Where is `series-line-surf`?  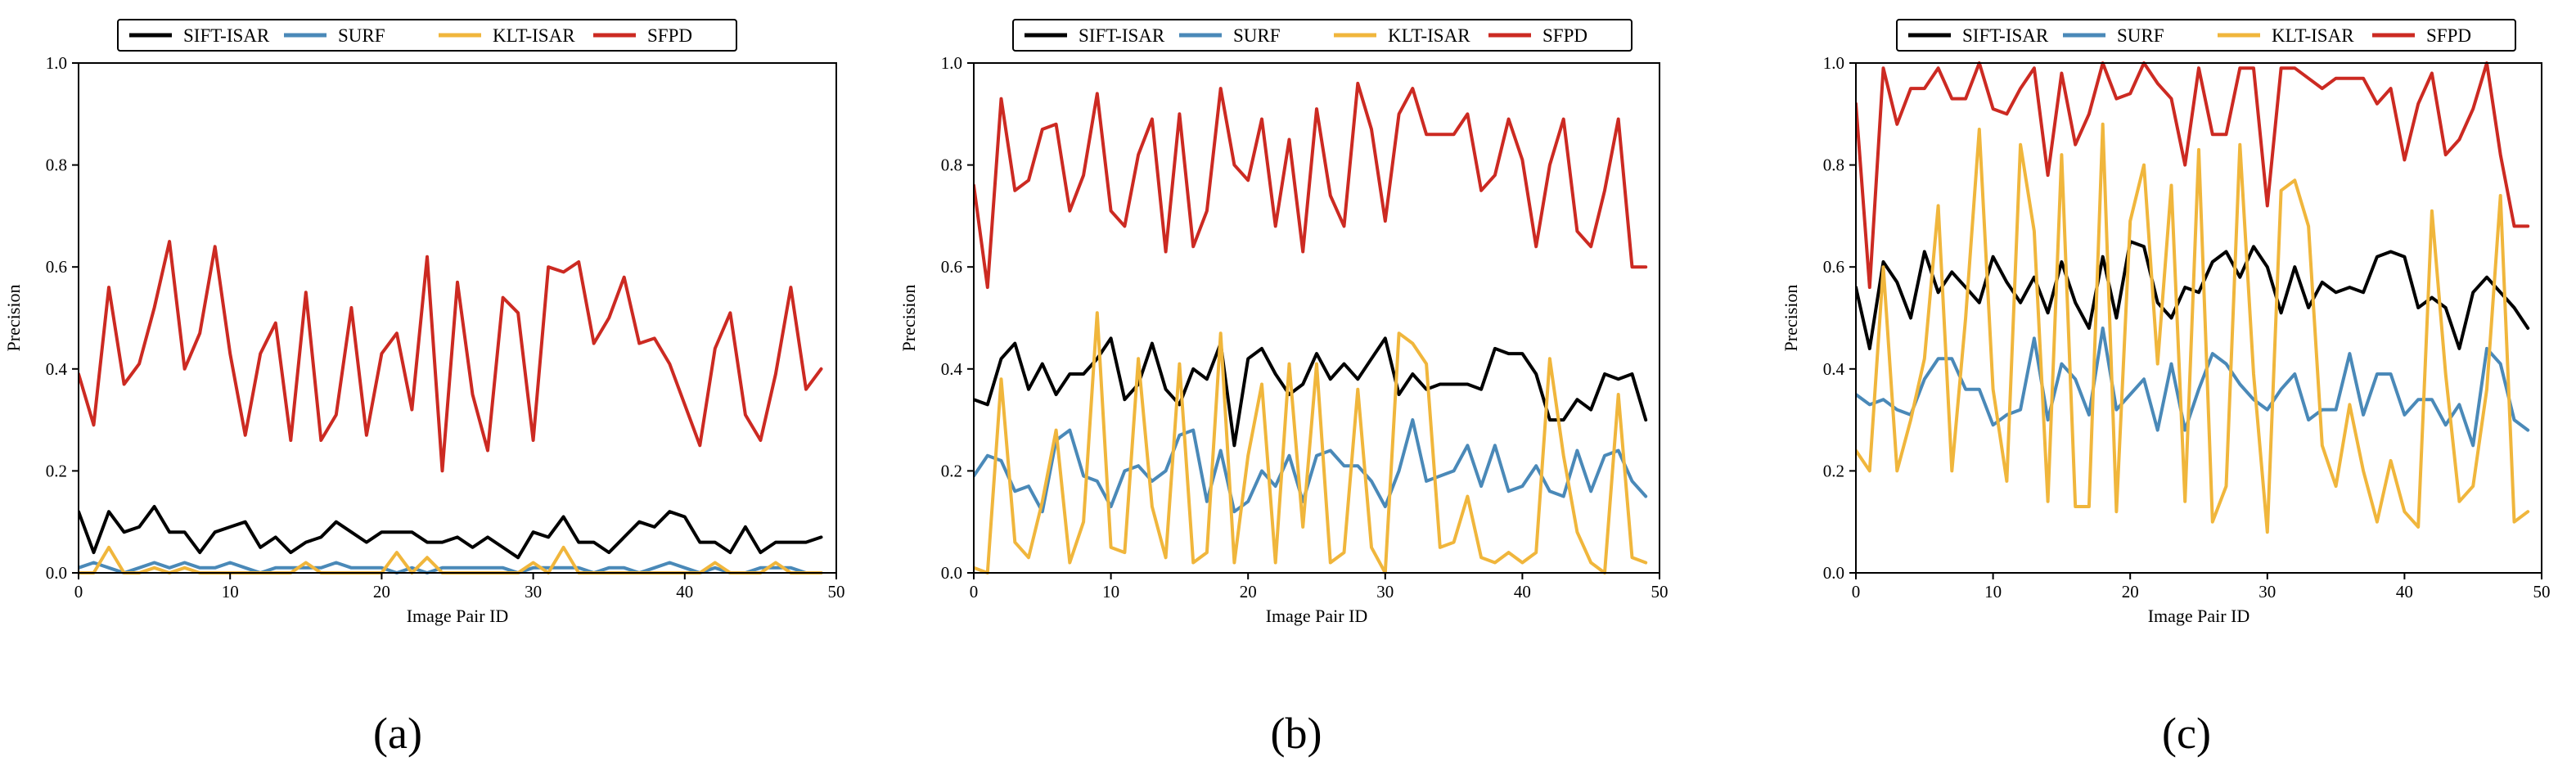 series-line-surf is located at coordinates (2193, 387).